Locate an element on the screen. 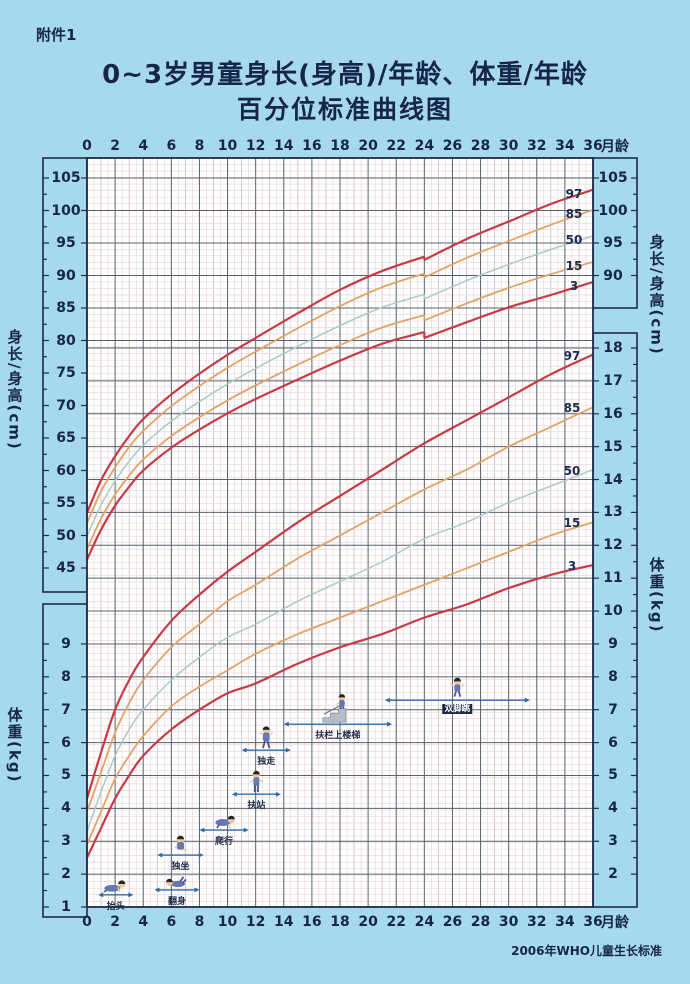 This screenshot has height=984, width=690. right-height-axis-title: 身长/身高(cm) is located at coordinates (656, 295).